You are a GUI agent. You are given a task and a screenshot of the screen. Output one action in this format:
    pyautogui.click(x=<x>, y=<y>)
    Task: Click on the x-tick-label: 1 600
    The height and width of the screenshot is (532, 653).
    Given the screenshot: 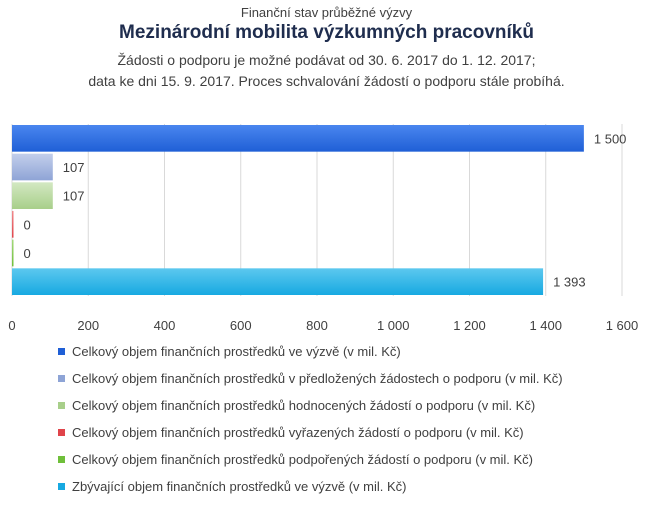 What is the action you would take?
    pyautogui.click(x=622, y=325)
    